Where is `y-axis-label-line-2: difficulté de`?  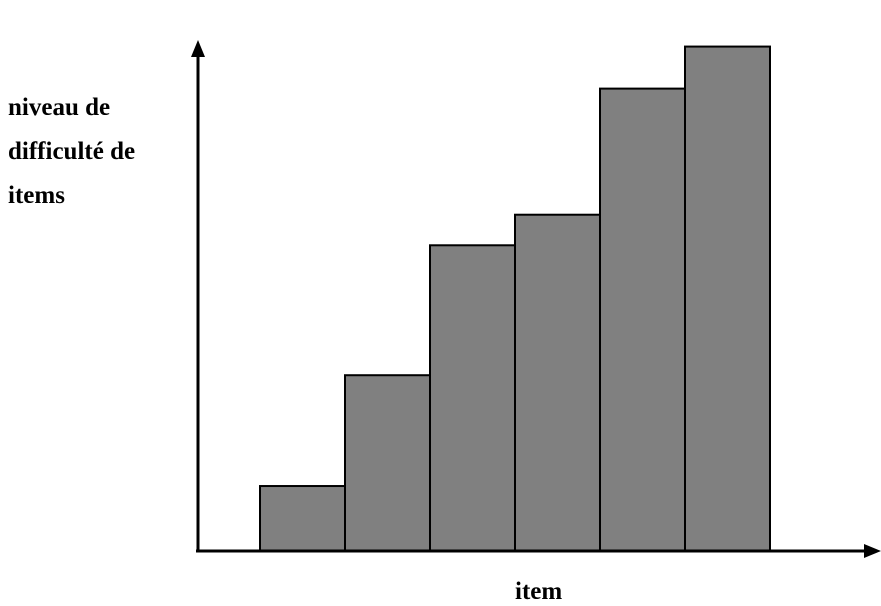
y-axis-label-line-2: difficulté de is located at coordinates (72, 151).